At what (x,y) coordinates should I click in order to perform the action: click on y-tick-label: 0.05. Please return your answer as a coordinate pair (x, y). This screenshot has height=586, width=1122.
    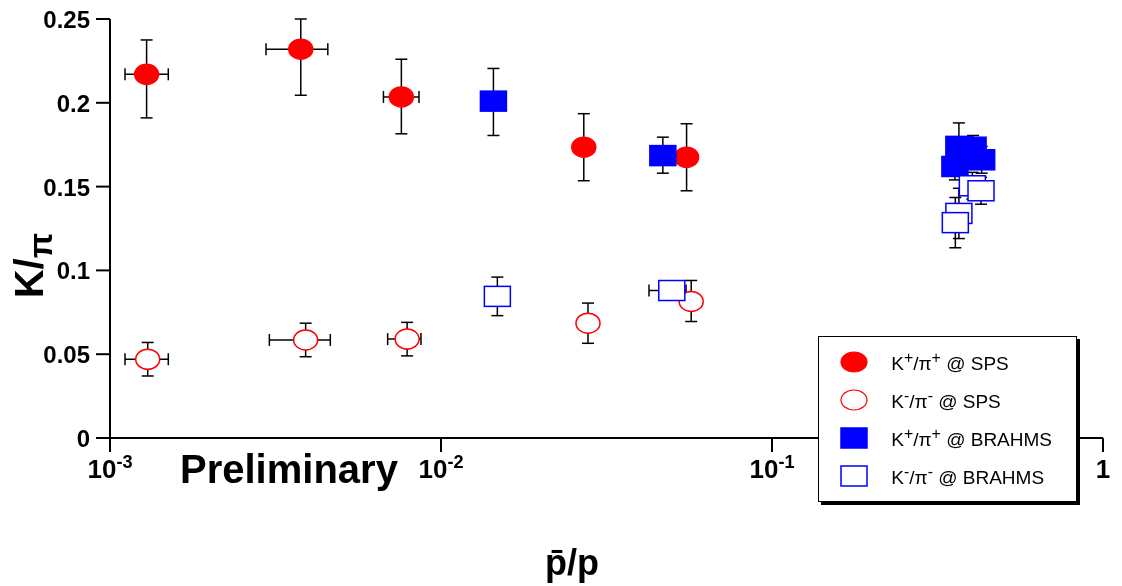
    Looking at the image, I should click on (66, 355).